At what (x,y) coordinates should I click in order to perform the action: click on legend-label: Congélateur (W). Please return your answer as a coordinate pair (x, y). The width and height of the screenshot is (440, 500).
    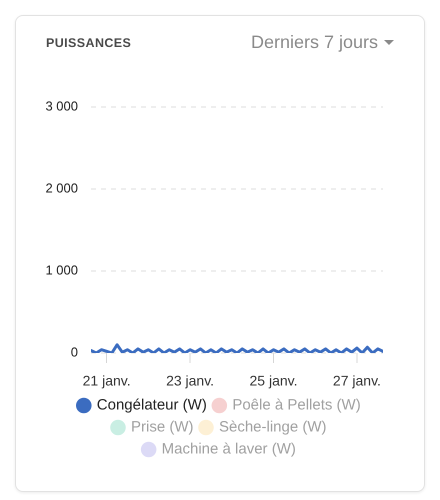
    Looking at the image, I should click on (151, 405).